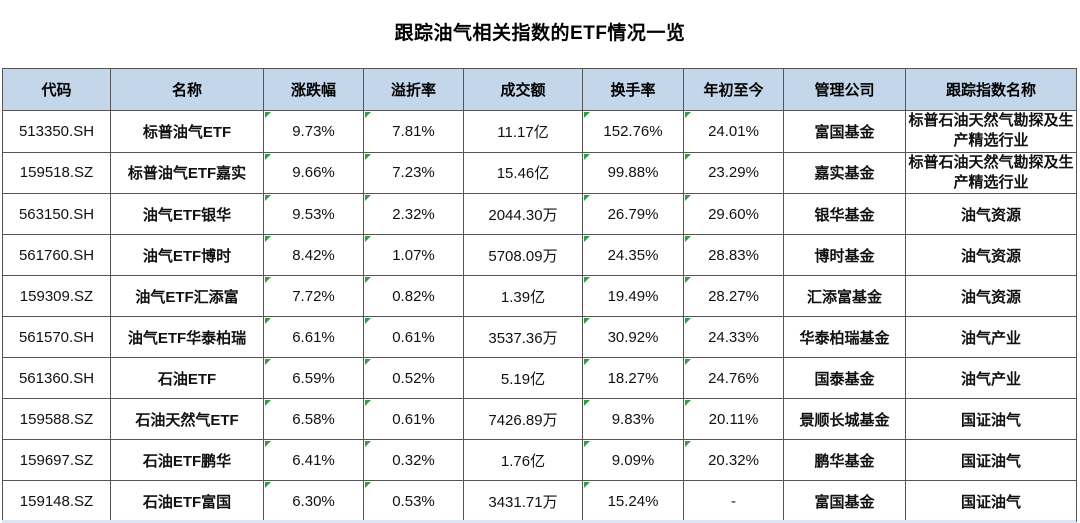 This screenshot has height=523, width=1080. What do you see at coordinates (633, 255) in the screenshot?
I see `table-cell: 24.35%` at bounding box center [633, 255].